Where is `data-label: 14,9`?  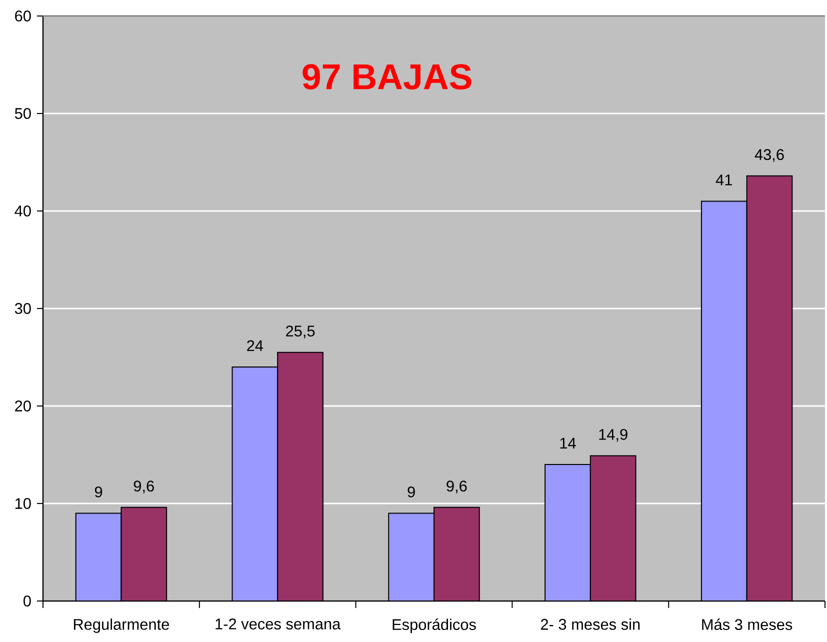
data-label: 14,9 is located at coordinates (613, 435).